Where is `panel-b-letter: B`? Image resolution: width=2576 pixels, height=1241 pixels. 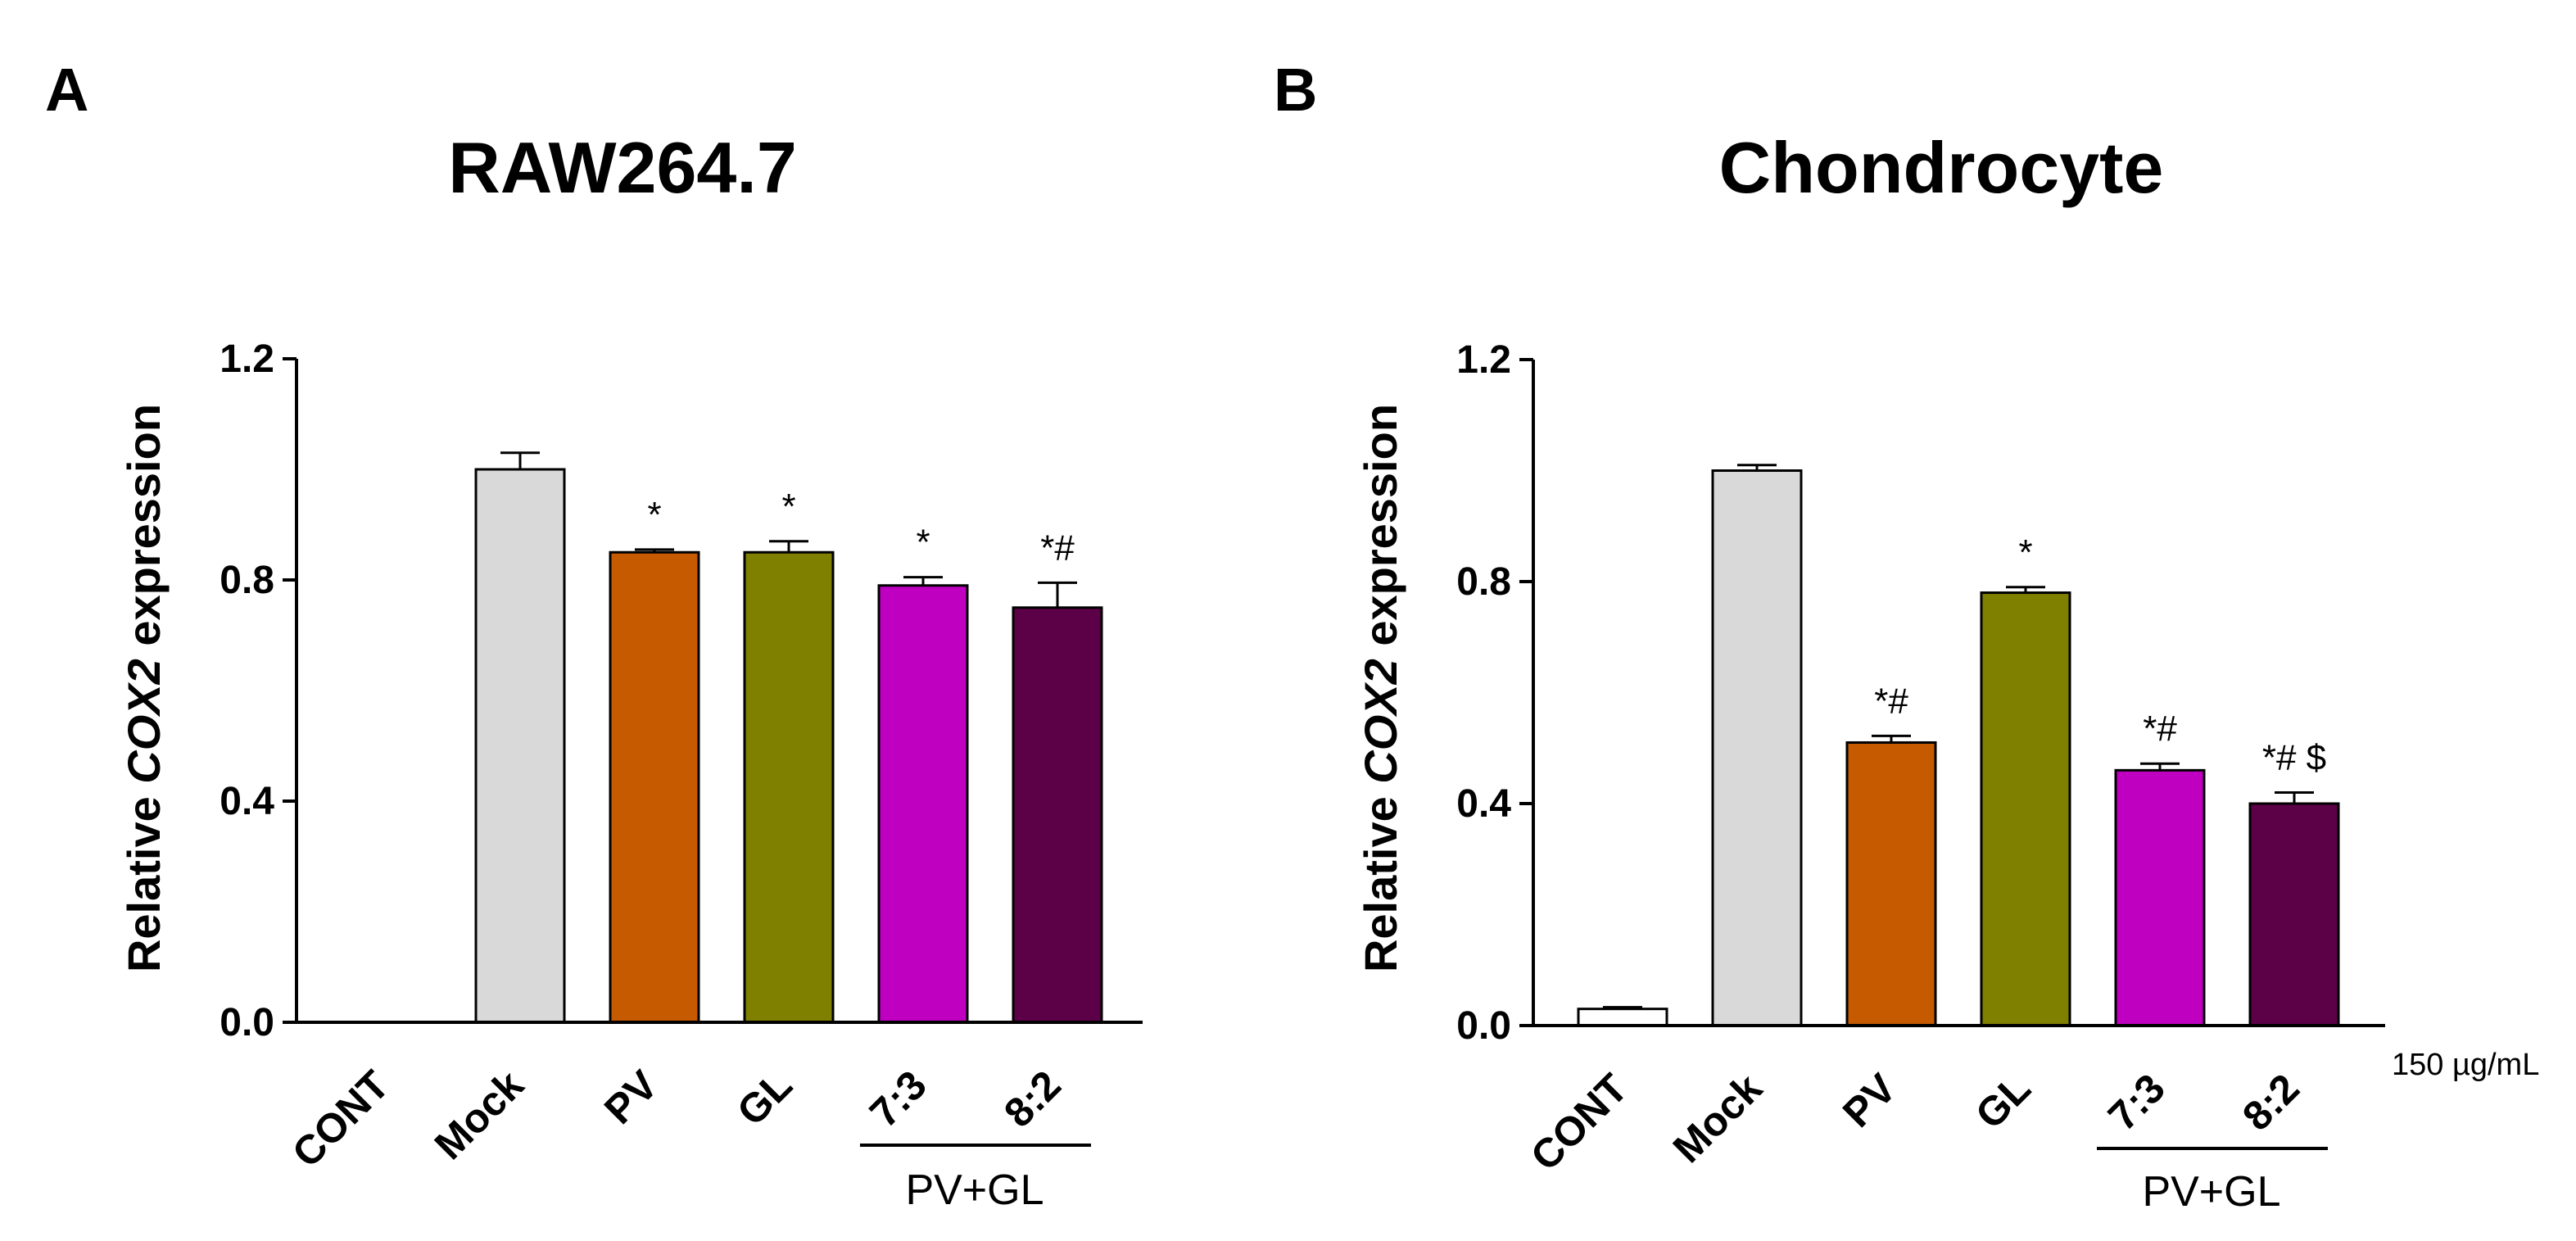
panel-b-letter: B is located at coordinates (1295, 90).